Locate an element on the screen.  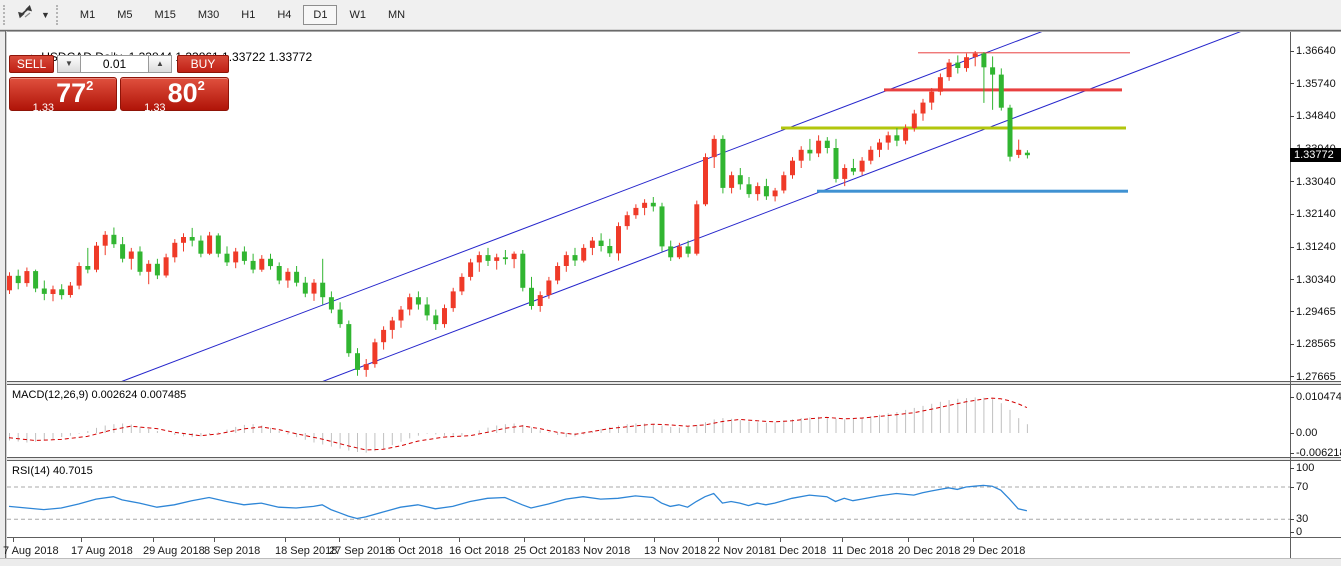
macd-indicator-canvas is located at coordinates (648, 421).